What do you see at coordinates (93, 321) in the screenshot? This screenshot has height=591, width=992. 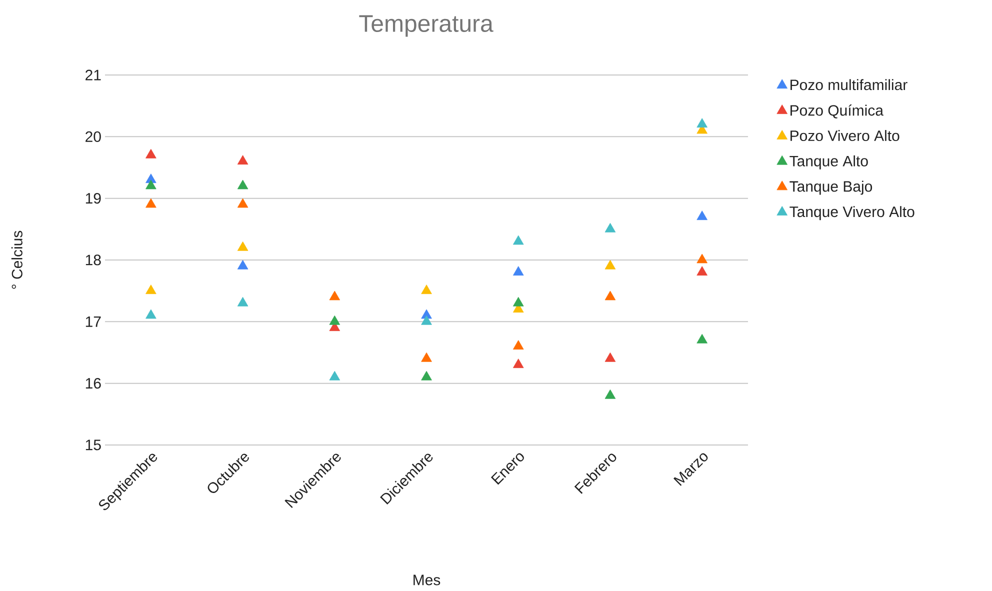 I see `y-tick-label: 17` at bounding box center [93, 321].